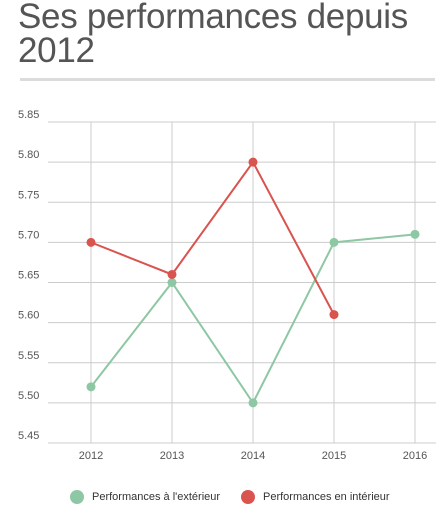  I want to click on y-tick-label: 5.55, so click(28, 356).